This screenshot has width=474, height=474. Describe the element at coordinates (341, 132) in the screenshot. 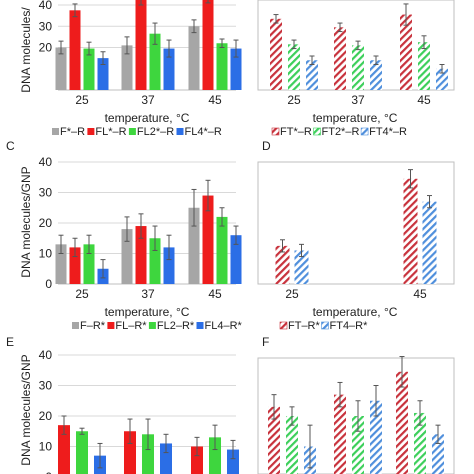

I see `legend-entry: FT2*–R` at that location.